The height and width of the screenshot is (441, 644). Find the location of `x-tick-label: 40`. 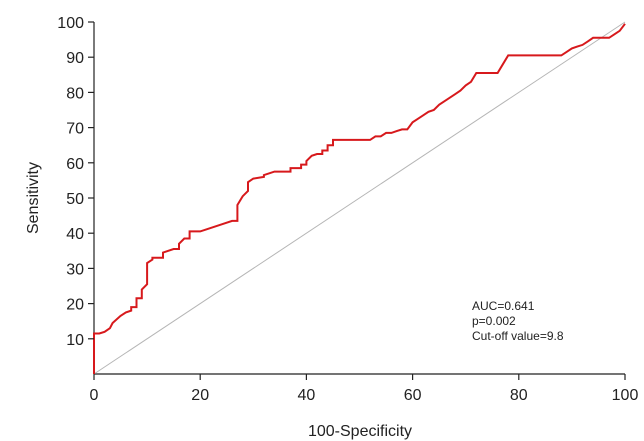

x-tick-label: 40 is located at coordinates (307, 395).